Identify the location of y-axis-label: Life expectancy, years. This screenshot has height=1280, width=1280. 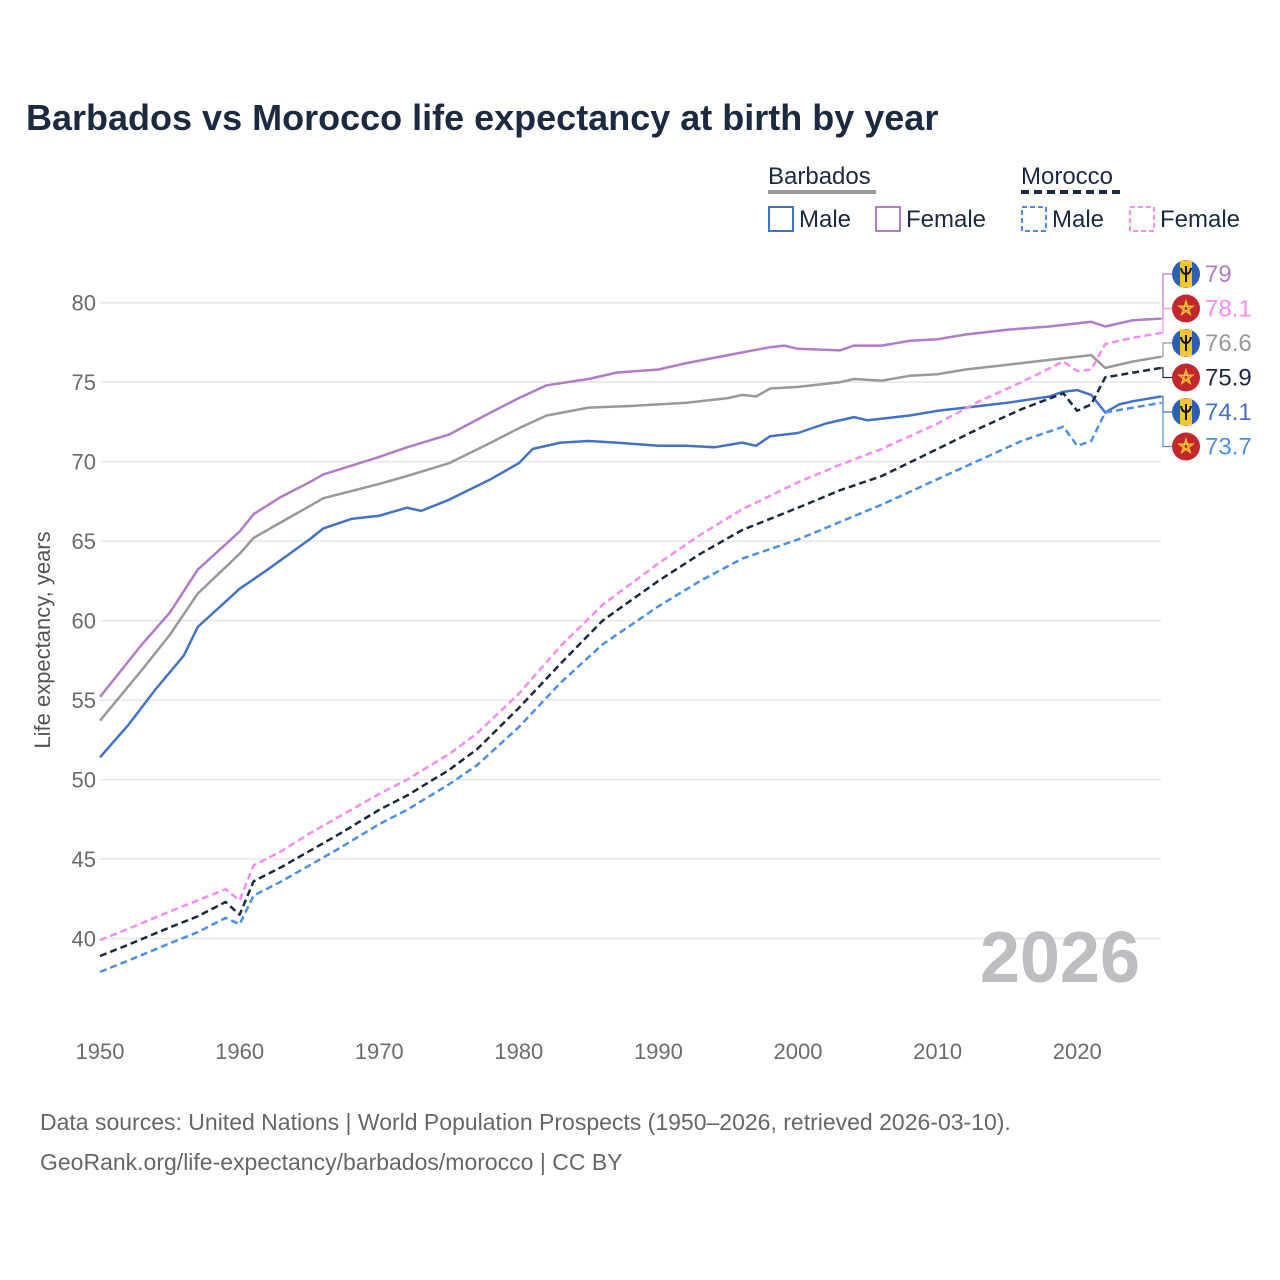
(42, 639).